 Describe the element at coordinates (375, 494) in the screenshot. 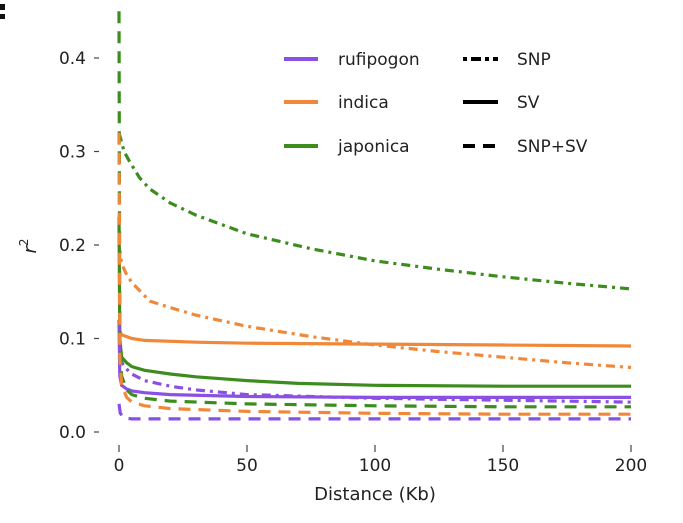

I see `x-axis-label: Distance (Kb)` at that location.